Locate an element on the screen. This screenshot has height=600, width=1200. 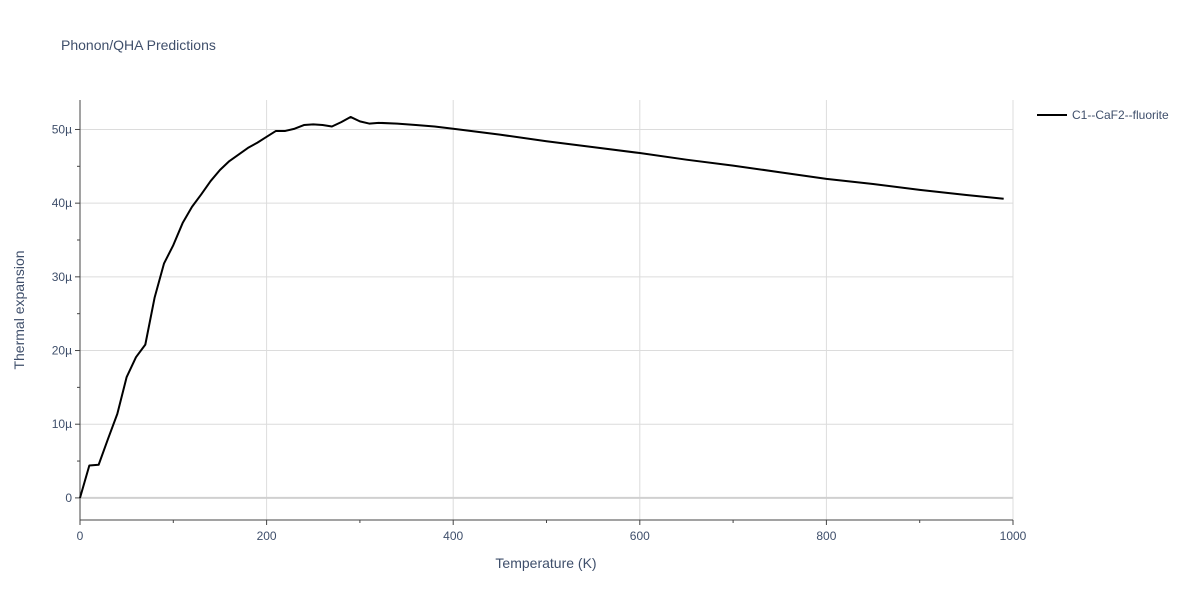
x-axis-title: Temperature (K) is located at coordinates (545, 563).